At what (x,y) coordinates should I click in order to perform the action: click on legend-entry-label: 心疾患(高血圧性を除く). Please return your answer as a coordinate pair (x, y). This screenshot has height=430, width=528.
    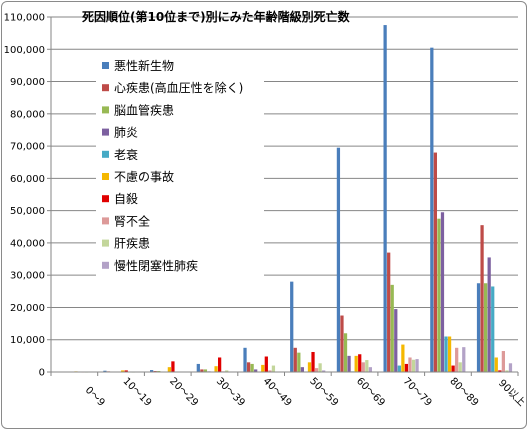
    Looking at the image, I should click on (178, 87).